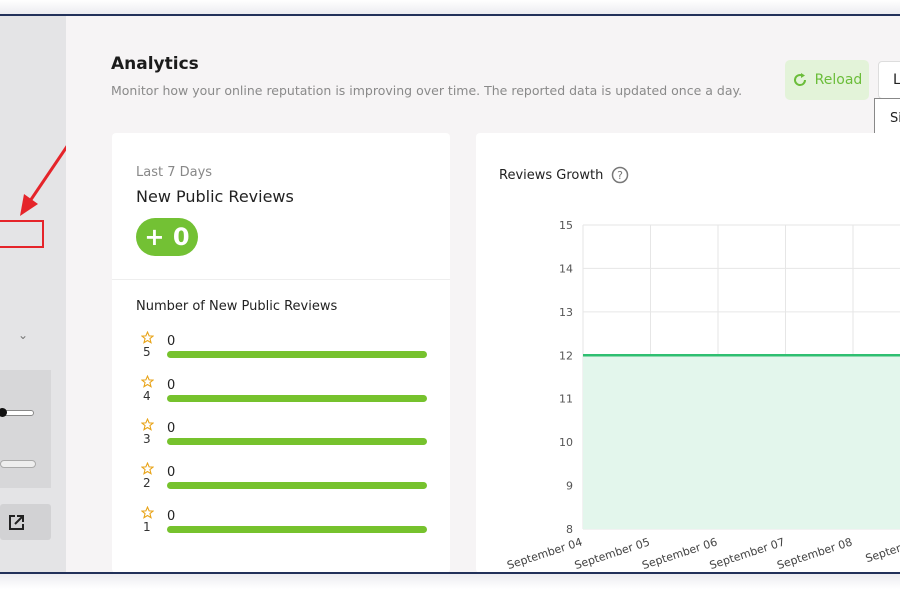 The image size is (900, 589). Describe the element at coordinates (16, 522) in the screenshot. I see `external-link-icon` at that location.